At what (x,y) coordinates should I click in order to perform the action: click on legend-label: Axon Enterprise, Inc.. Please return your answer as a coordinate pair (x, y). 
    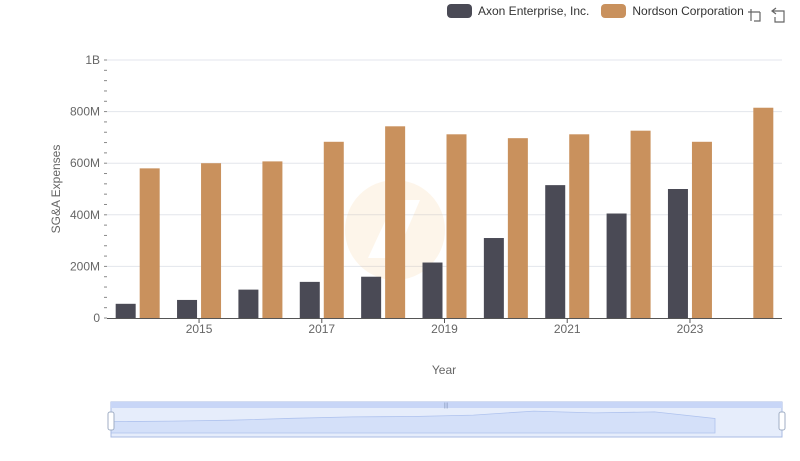
    Looking at the image, I should click on (534, 11).